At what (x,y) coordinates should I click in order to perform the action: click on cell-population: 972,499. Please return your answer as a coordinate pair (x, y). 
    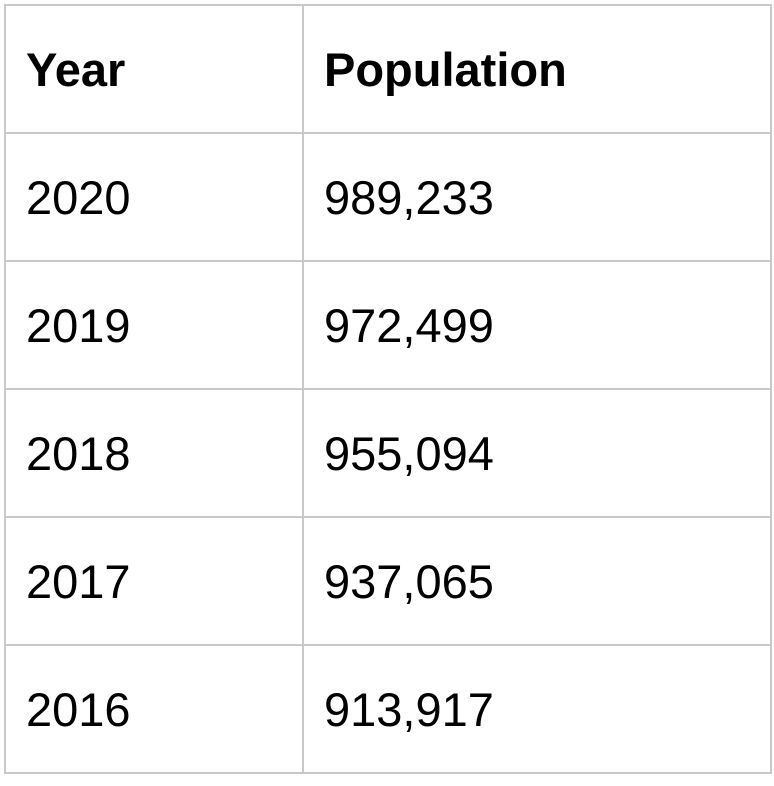
    Looking at the image, I should click on (537, 325).